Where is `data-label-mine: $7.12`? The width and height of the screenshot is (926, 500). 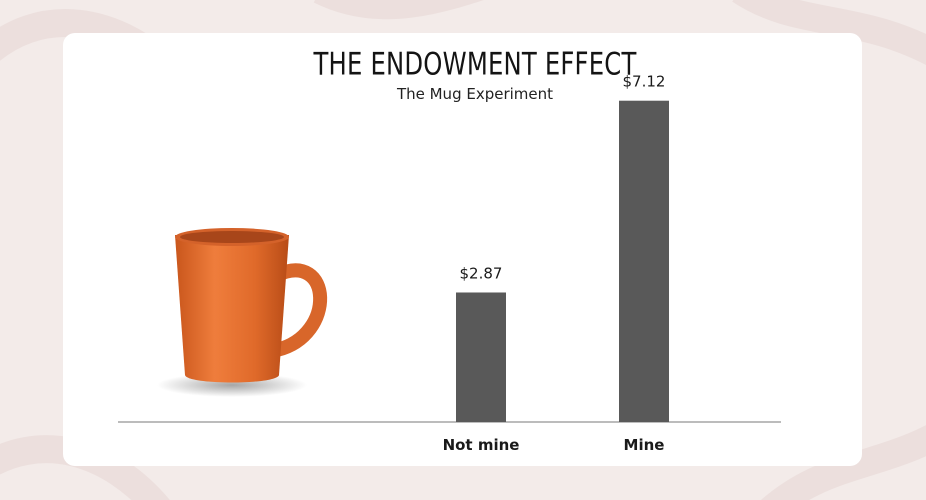 data-label-mine: $7.12 is located at coordinates (644, 82).